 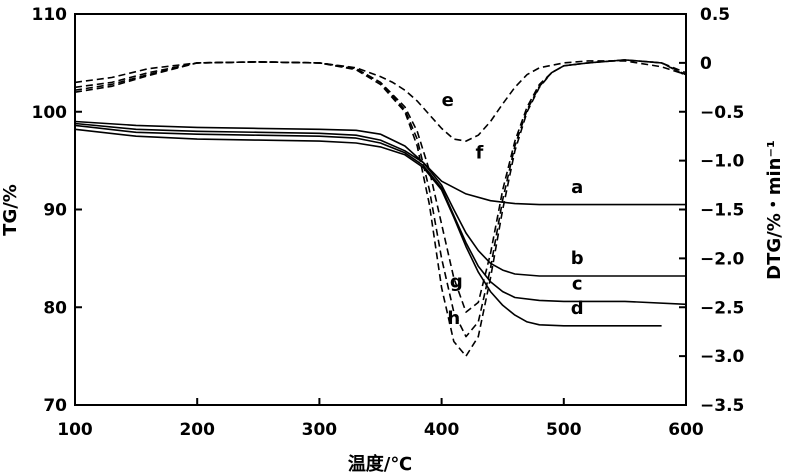 I want to click on y-left-tick-label: 110, so click(x=50, y=15).